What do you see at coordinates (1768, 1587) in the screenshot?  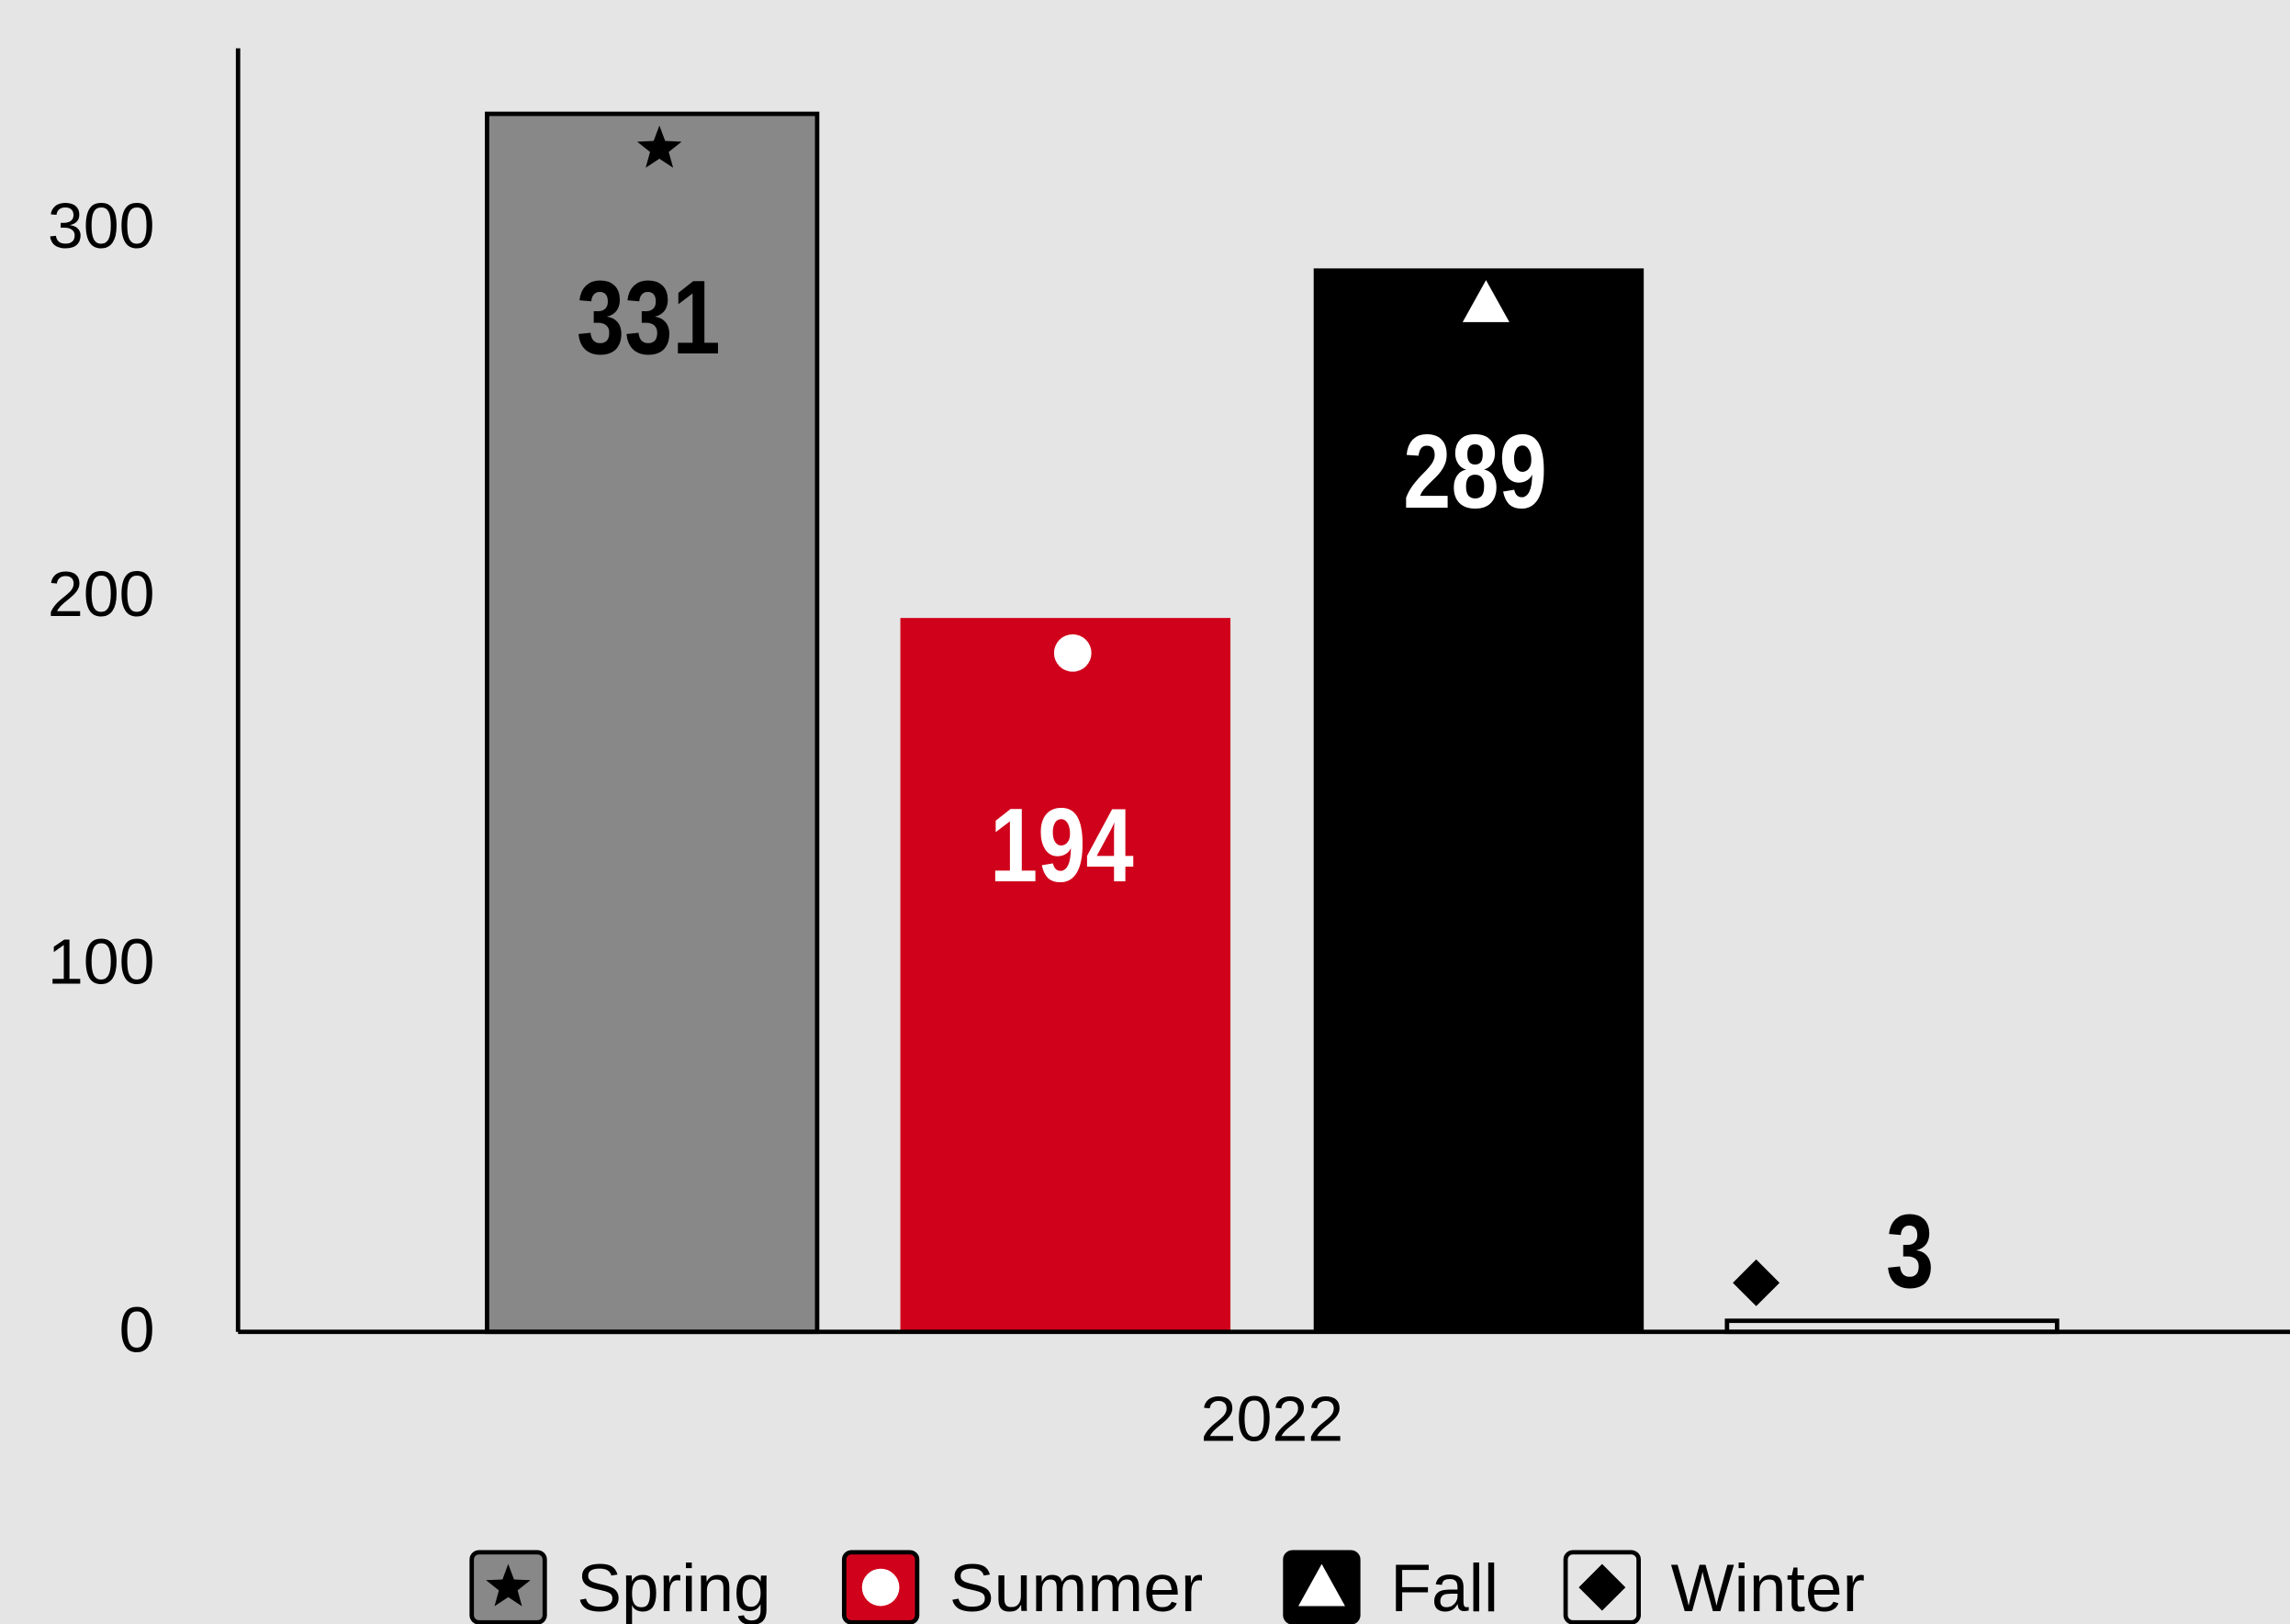 I see `legend-label: Winter` at bounding box center [1768, 1587].